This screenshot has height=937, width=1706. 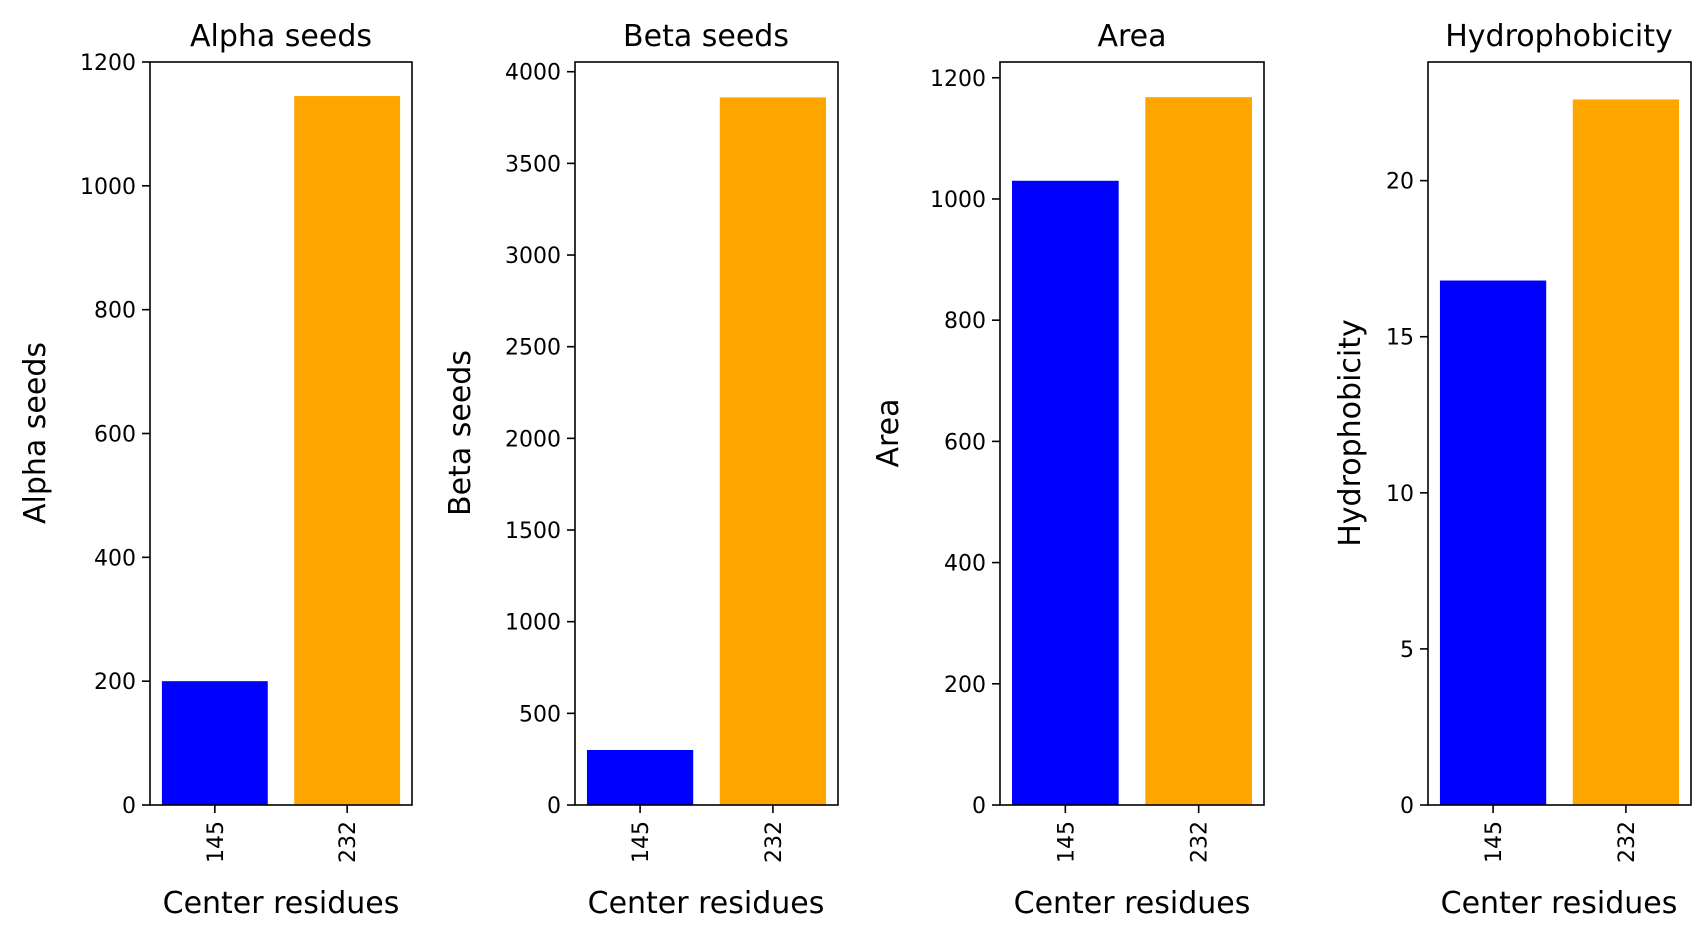 I want to click on y-tick-label: 3500, so click(x=533, y=164).